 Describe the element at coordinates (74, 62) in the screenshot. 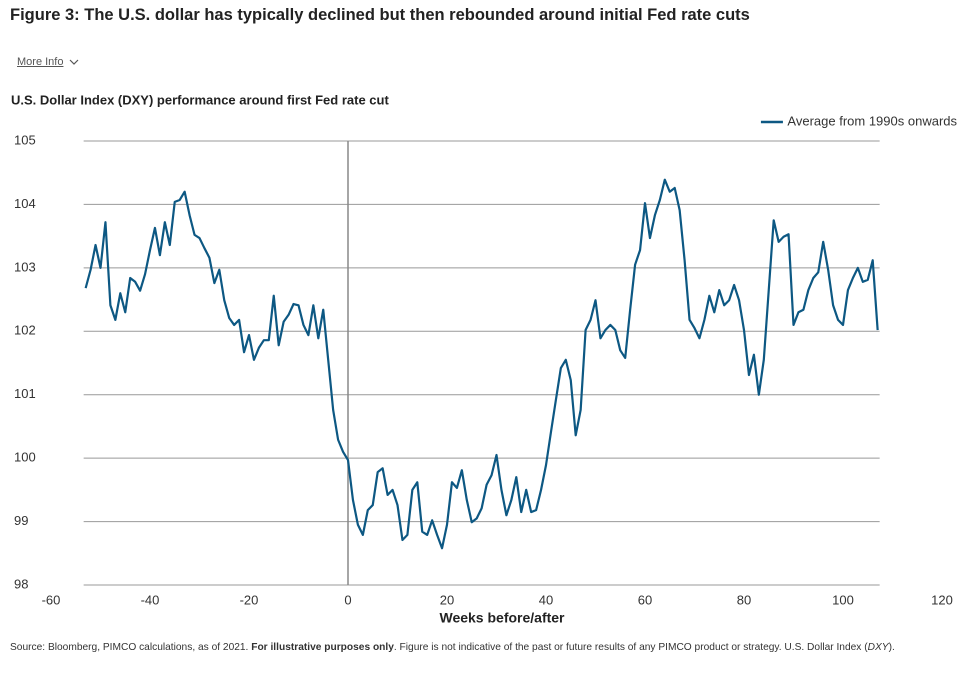

I see `chevron` at that location.